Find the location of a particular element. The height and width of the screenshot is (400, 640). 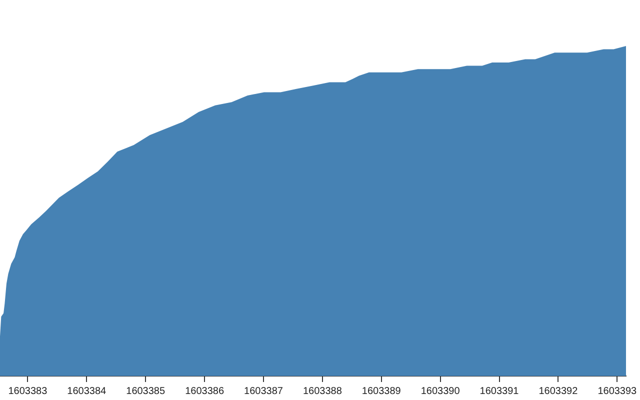

x-tick-label: 1603393 is located at coordinates (618, 391).